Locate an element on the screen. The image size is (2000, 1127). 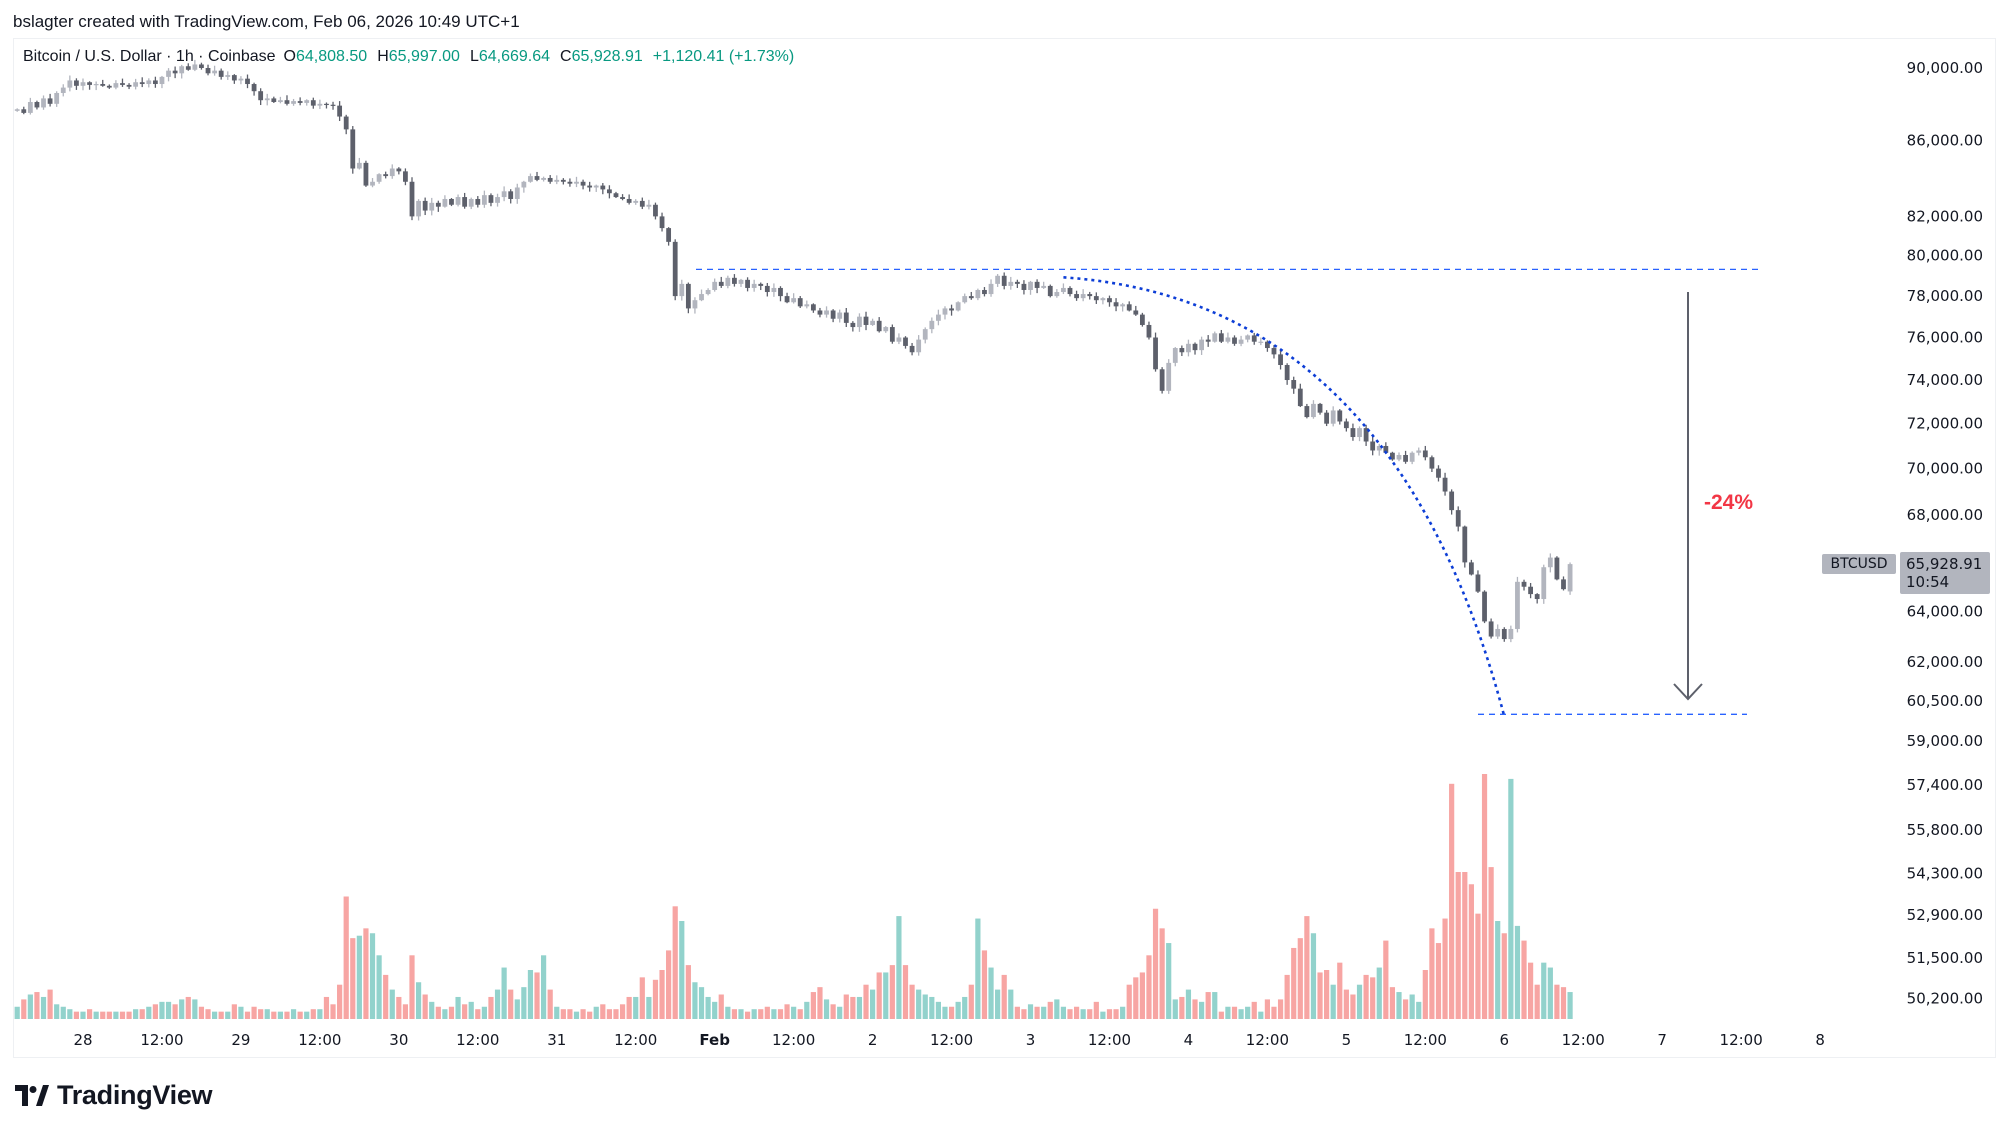
price-tick-label: 55,800.00 is located at coordinates (1945, 830).